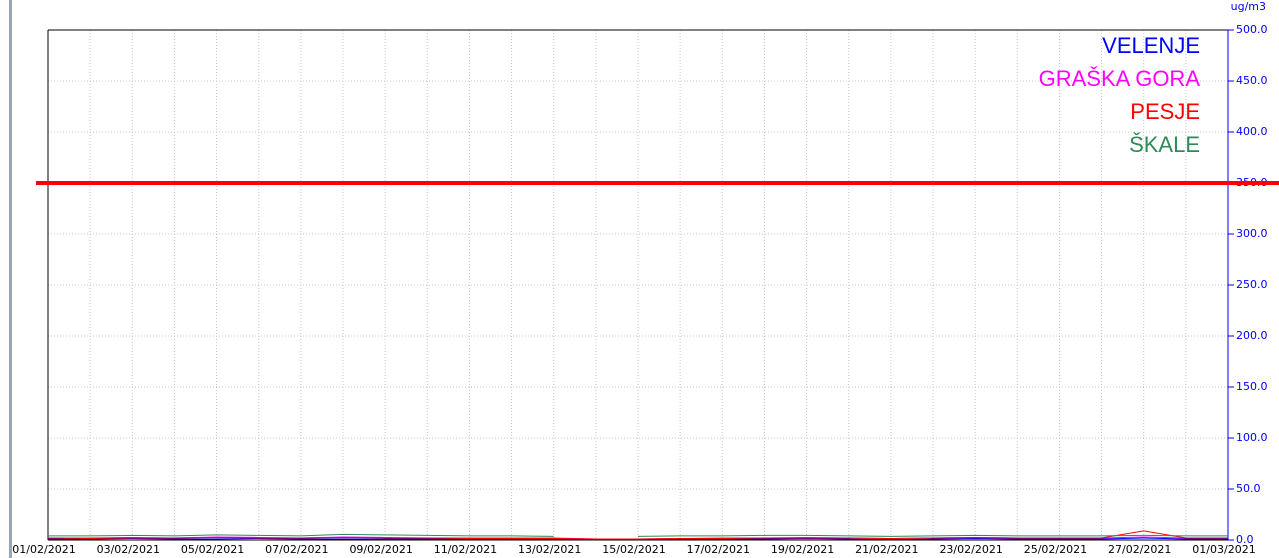 This screenshot has width=1279, height=558. Describe the element at coordinates (465, 549) in the screenshot. I see `x-tick-label: 11/02/2021` at that location.